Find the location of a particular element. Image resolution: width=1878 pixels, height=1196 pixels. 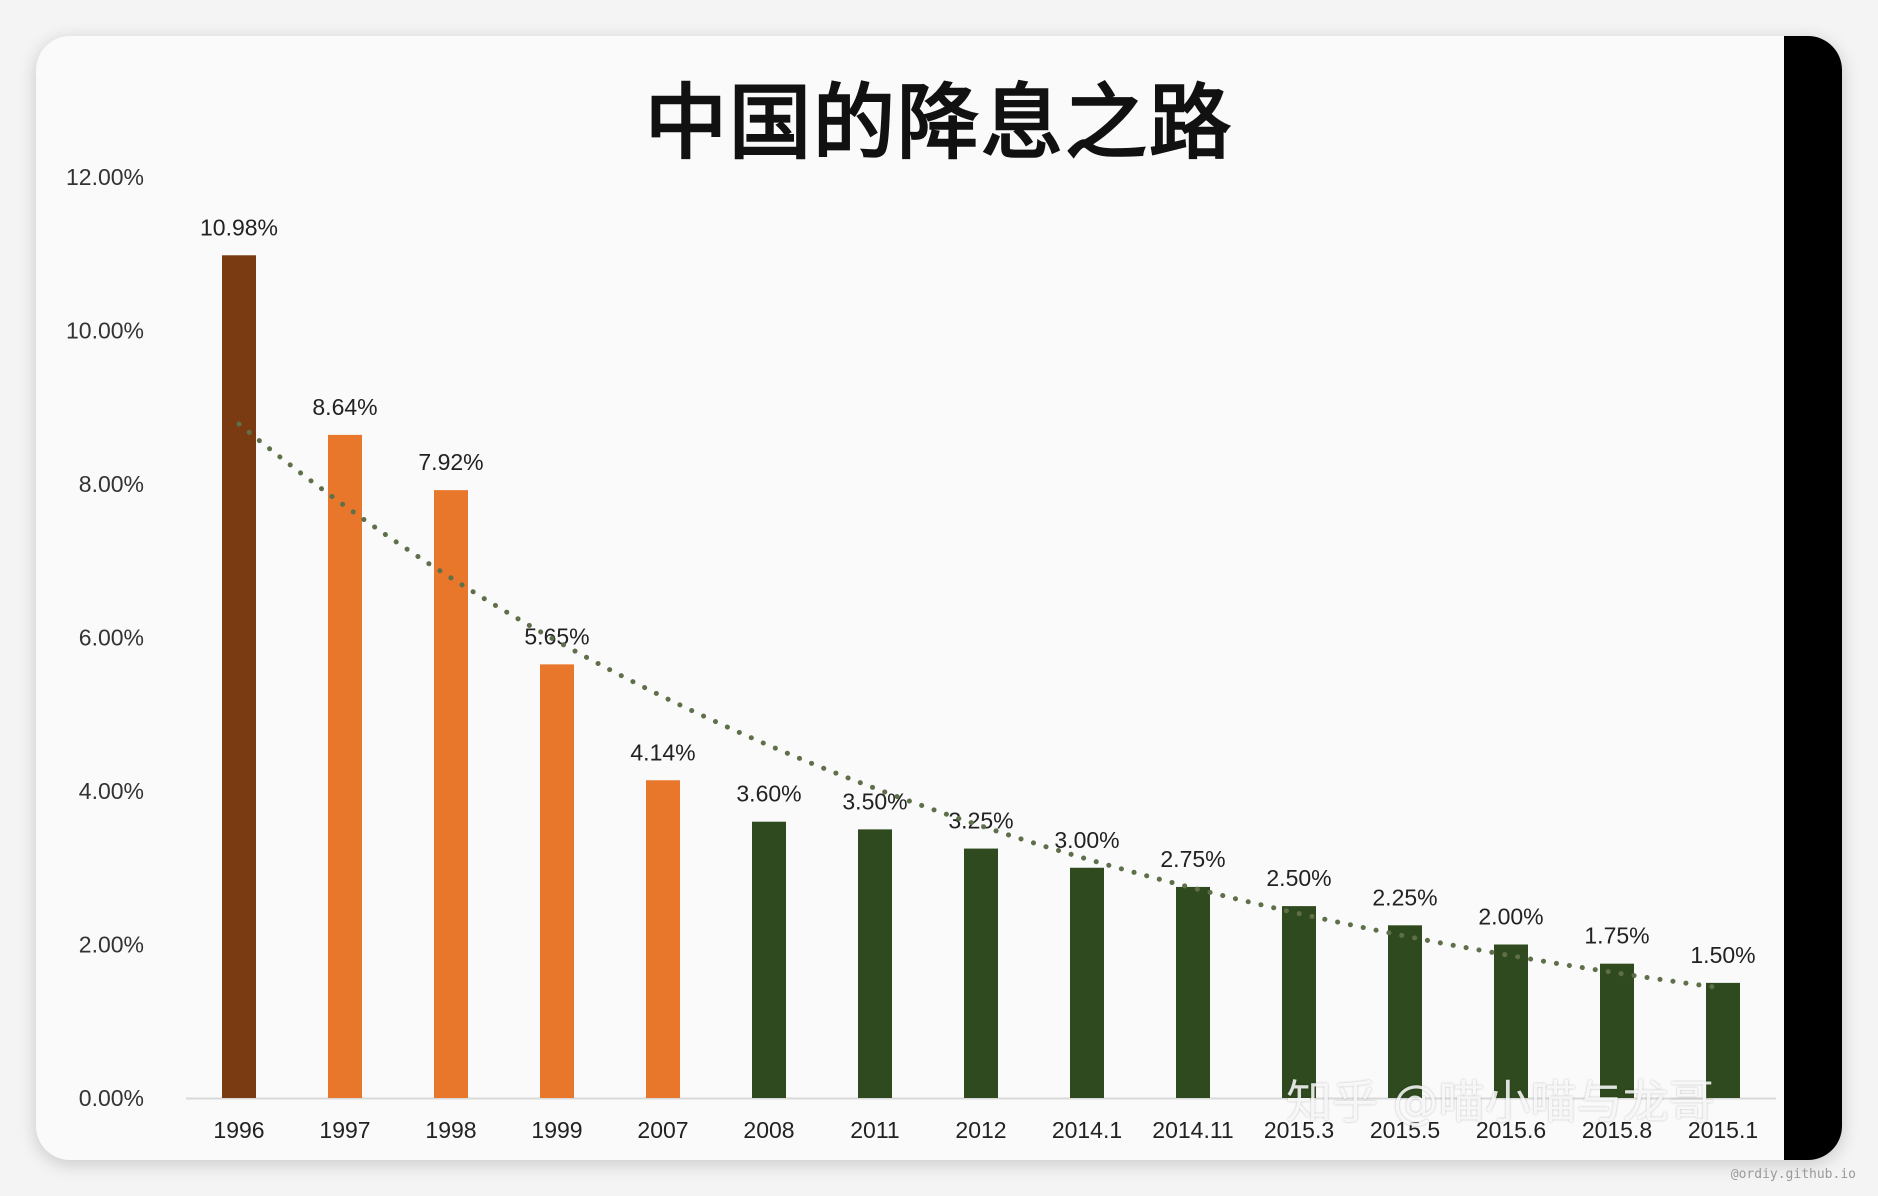

x-tick-label: 2014.11 is located at coordinates (1192, 1130).